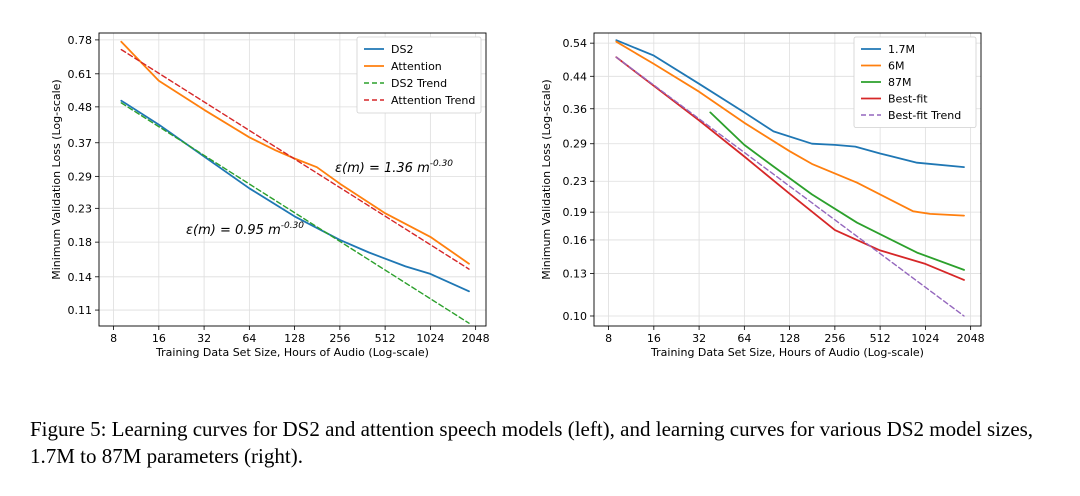 This screenshot has height=496, width=1080. I want to click on y-tick-label: 0.48, so click(80, 107).